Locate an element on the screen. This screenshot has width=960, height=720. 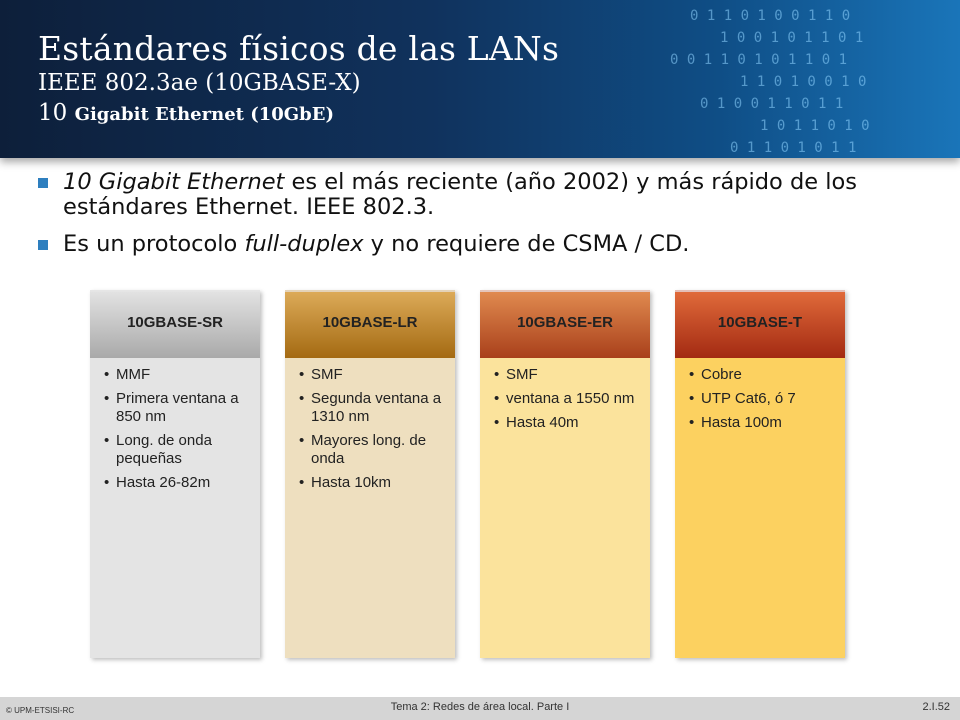
column-item: Cobre is located at coordinates (764, 375).